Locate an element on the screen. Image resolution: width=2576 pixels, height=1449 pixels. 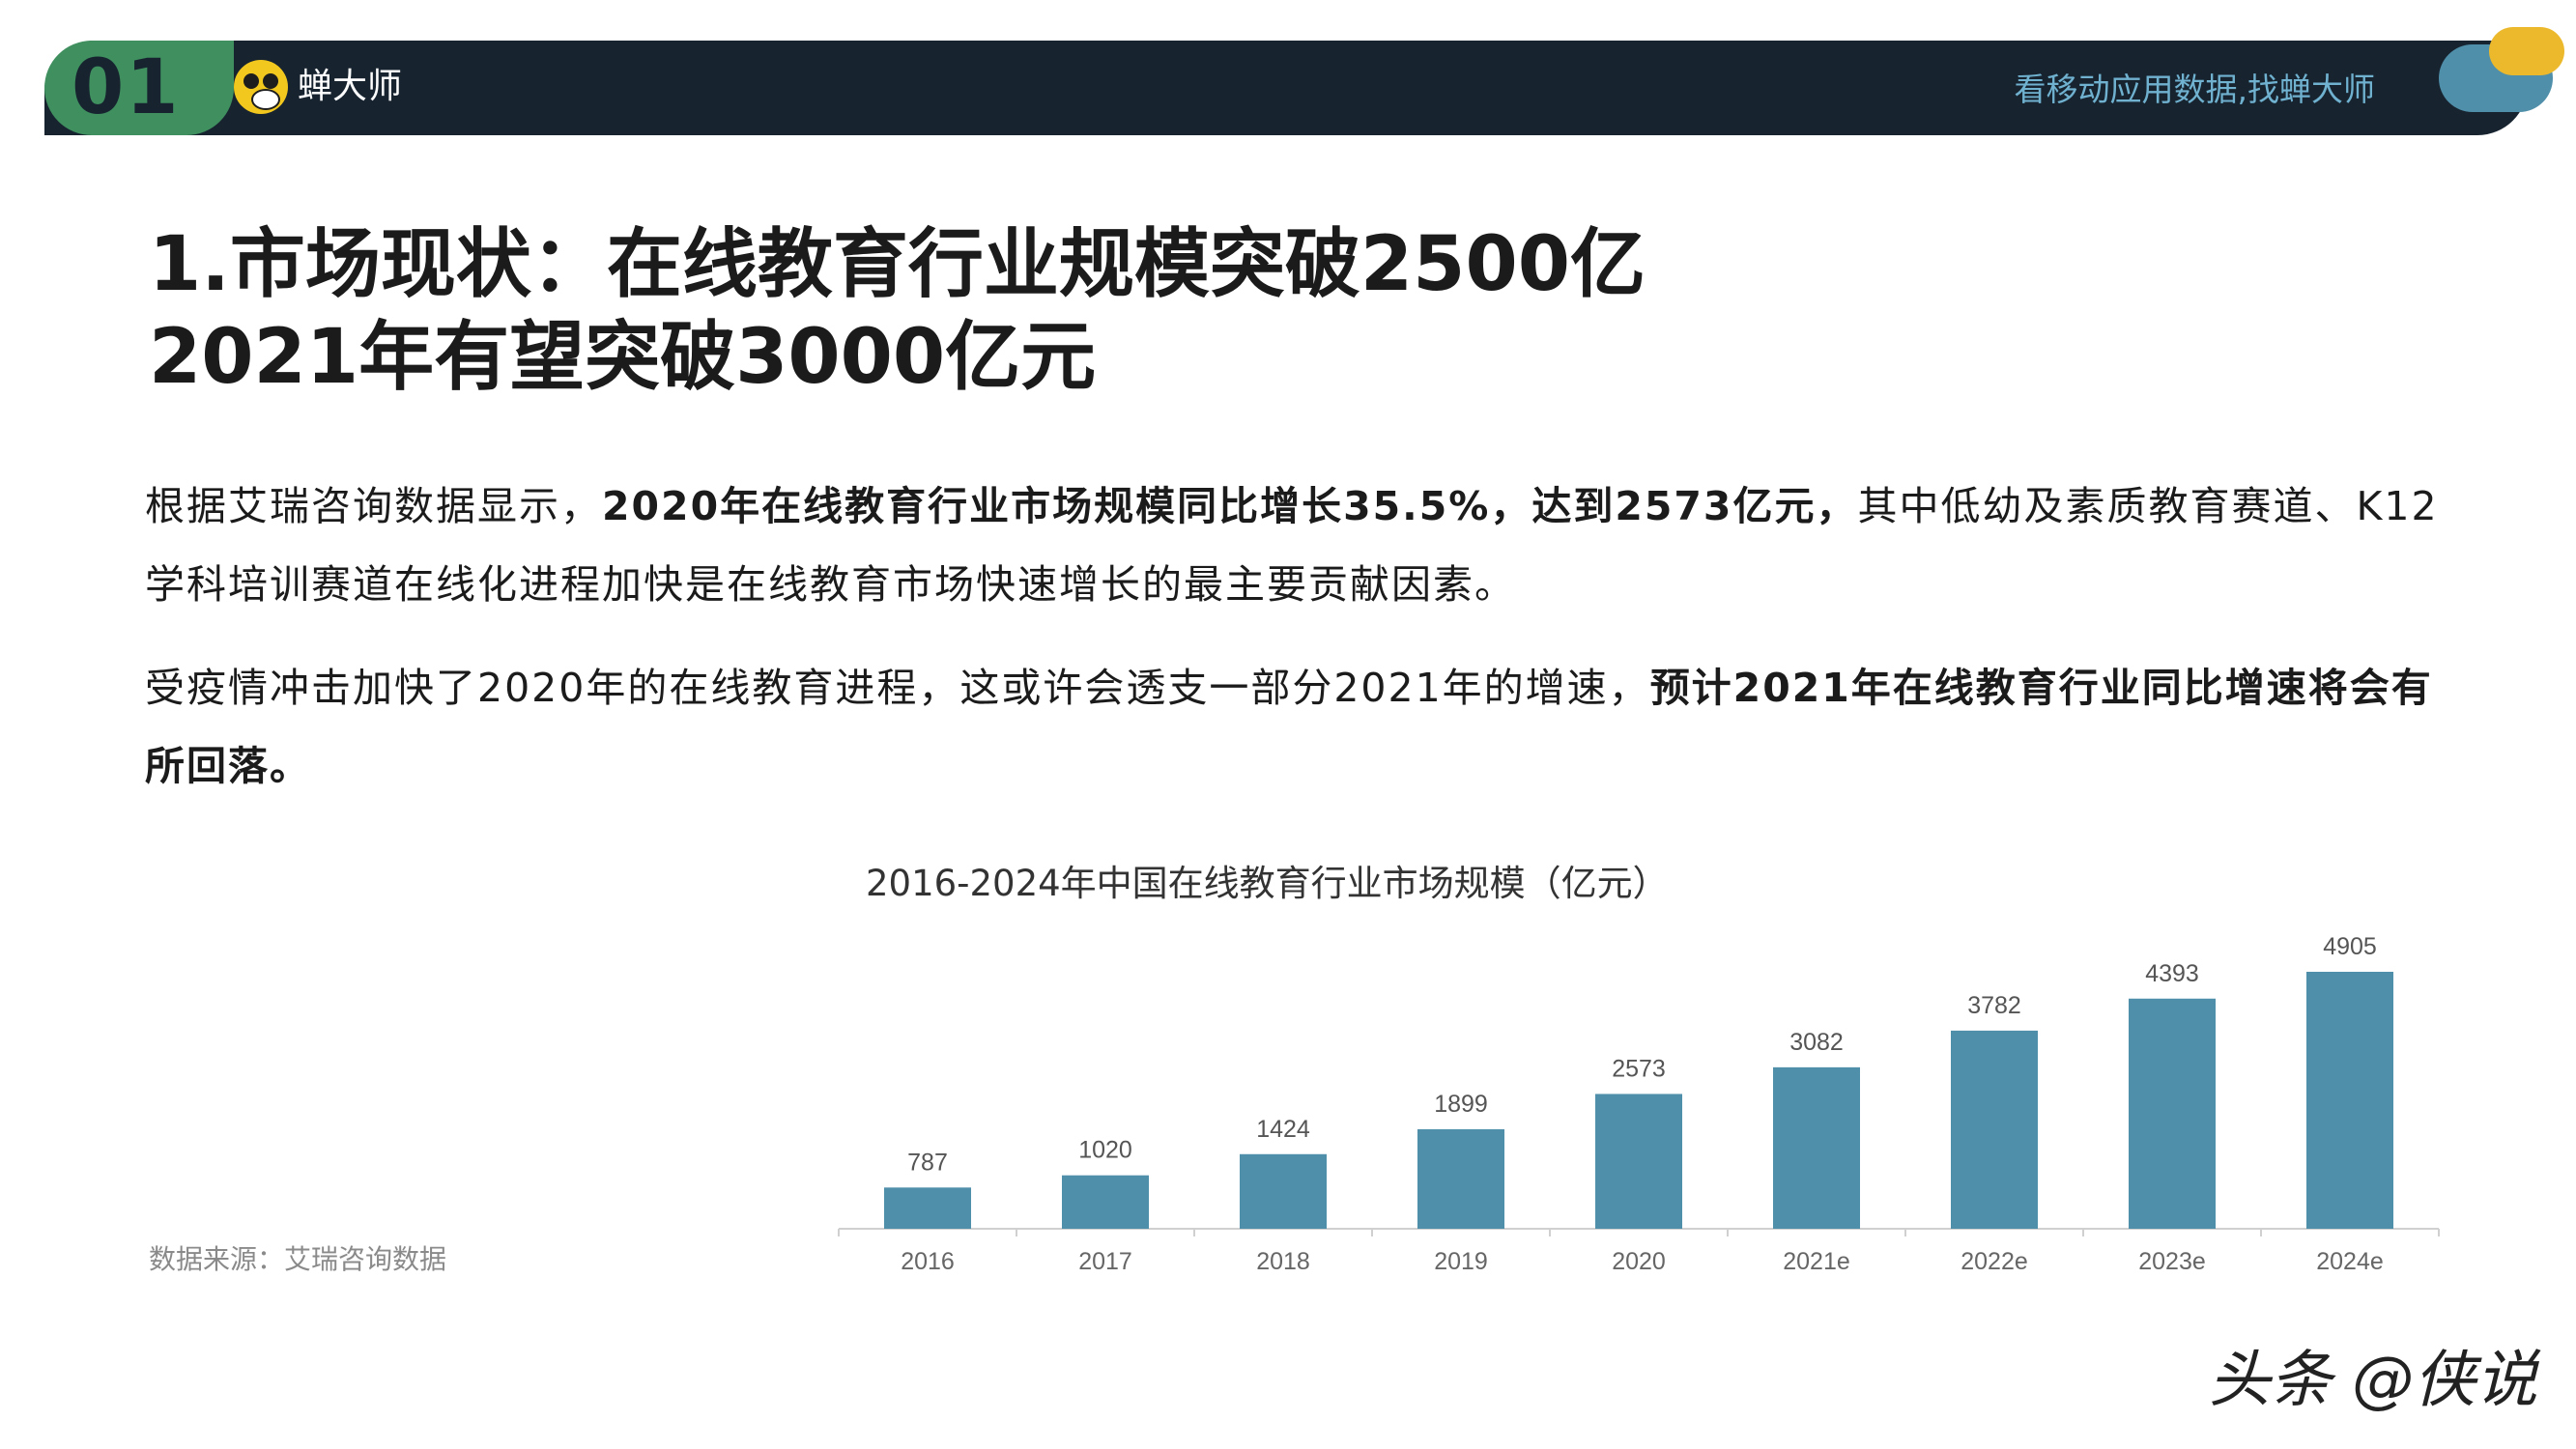
decorative-yellow-shape is located at coordinates (2527, 51).